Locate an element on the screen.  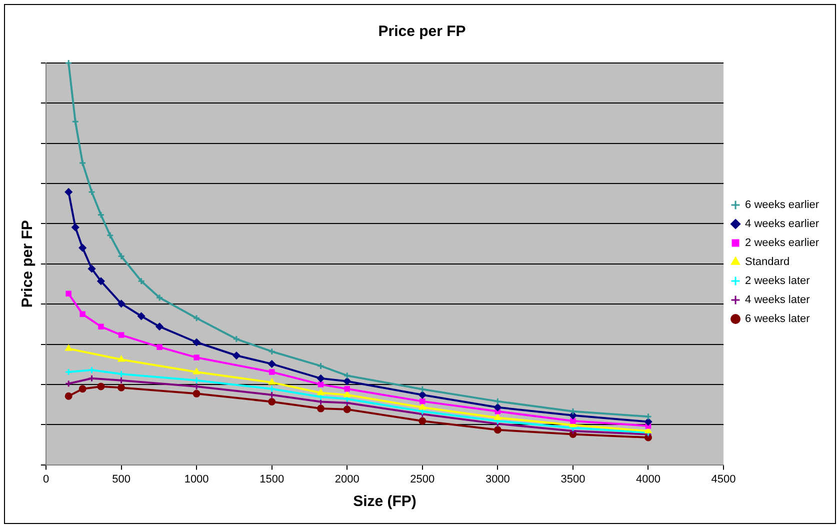
legend-label: 4 weeks later is located at coordinates (777, 300).